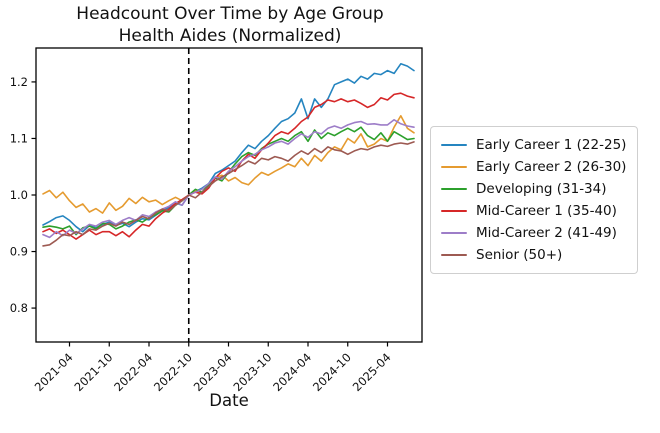 The height and width of the screenshot is (433, 660). What do you see at coordinates (19, 252) in the screenshot?
I see `y-tick-label: 0.9` at bounding box center [19, 252].